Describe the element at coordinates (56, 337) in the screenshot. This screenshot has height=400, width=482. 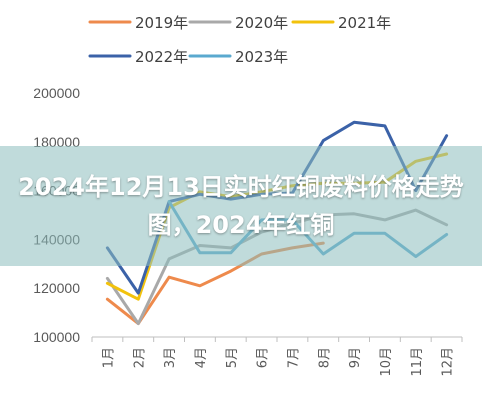
I see `y-tick-label: 100000` at that location.